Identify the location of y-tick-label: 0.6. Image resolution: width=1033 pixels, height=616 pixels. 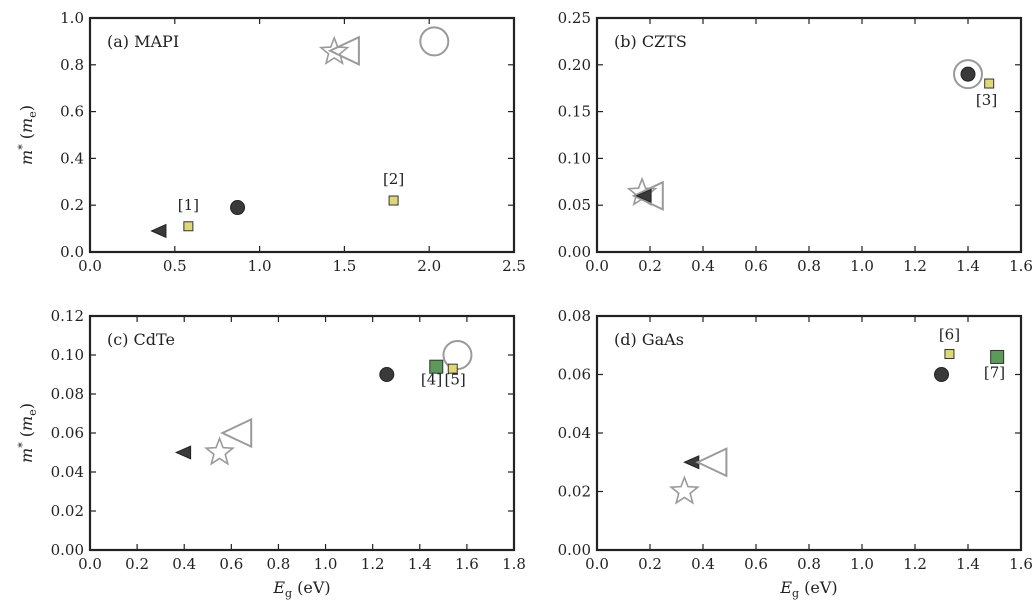
(72, 112).